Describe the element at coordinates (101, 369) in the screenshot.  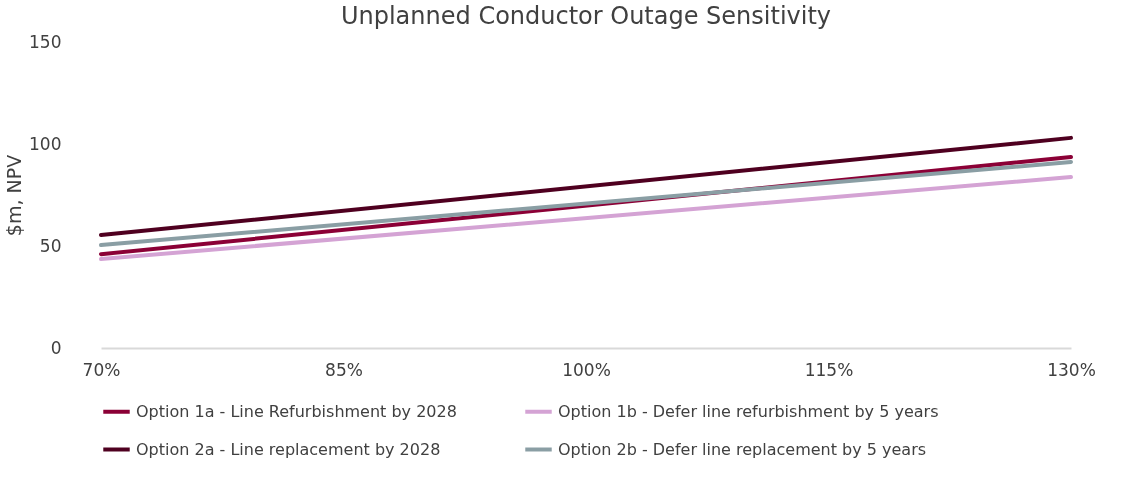
I see `x-tick-label: 70%` at that location.